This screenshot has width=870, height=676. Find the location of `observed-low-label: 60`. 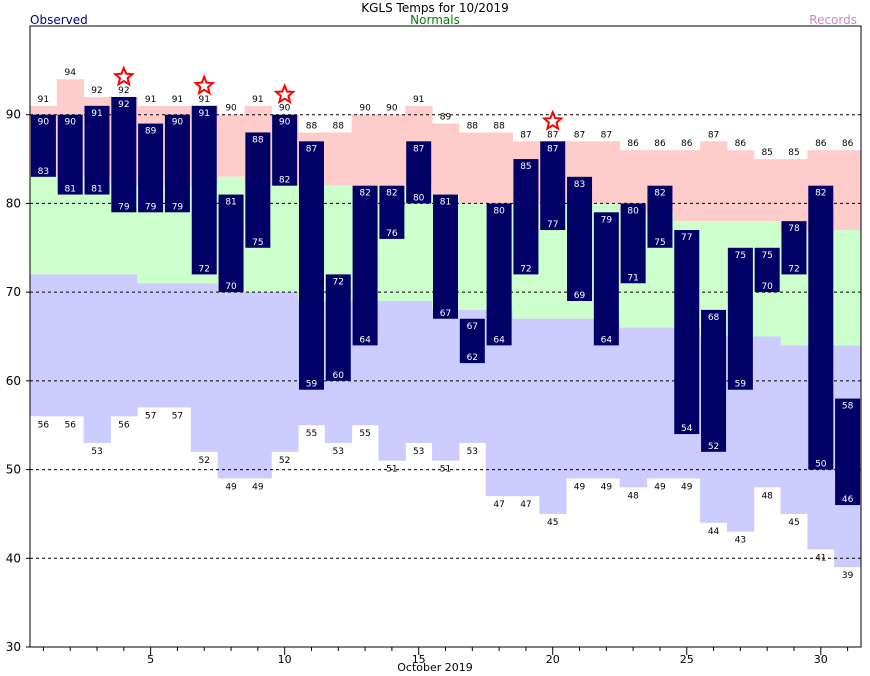

observed-low-label: 60 is located at coordinates (339, 376).